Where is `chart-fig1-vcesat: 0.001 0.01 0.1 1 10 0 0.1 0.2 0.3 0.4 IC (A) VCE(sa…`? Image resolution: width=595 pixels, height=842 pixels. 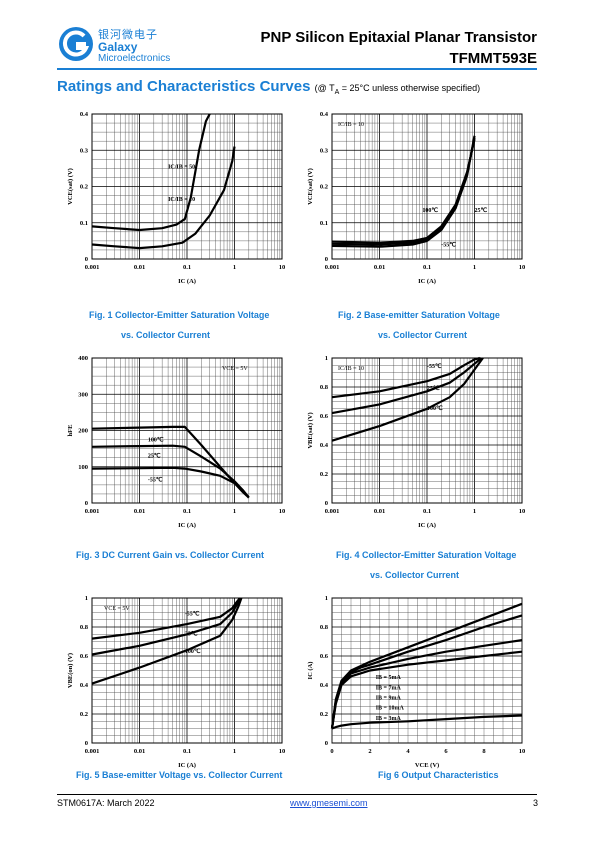 chart-fig1-vcesat: 0.001 0.01 0.1 1 10 0 0.1 0.2 0.3 0.4 IC (A) VCE(sa… is located at coordinates (176, 198).